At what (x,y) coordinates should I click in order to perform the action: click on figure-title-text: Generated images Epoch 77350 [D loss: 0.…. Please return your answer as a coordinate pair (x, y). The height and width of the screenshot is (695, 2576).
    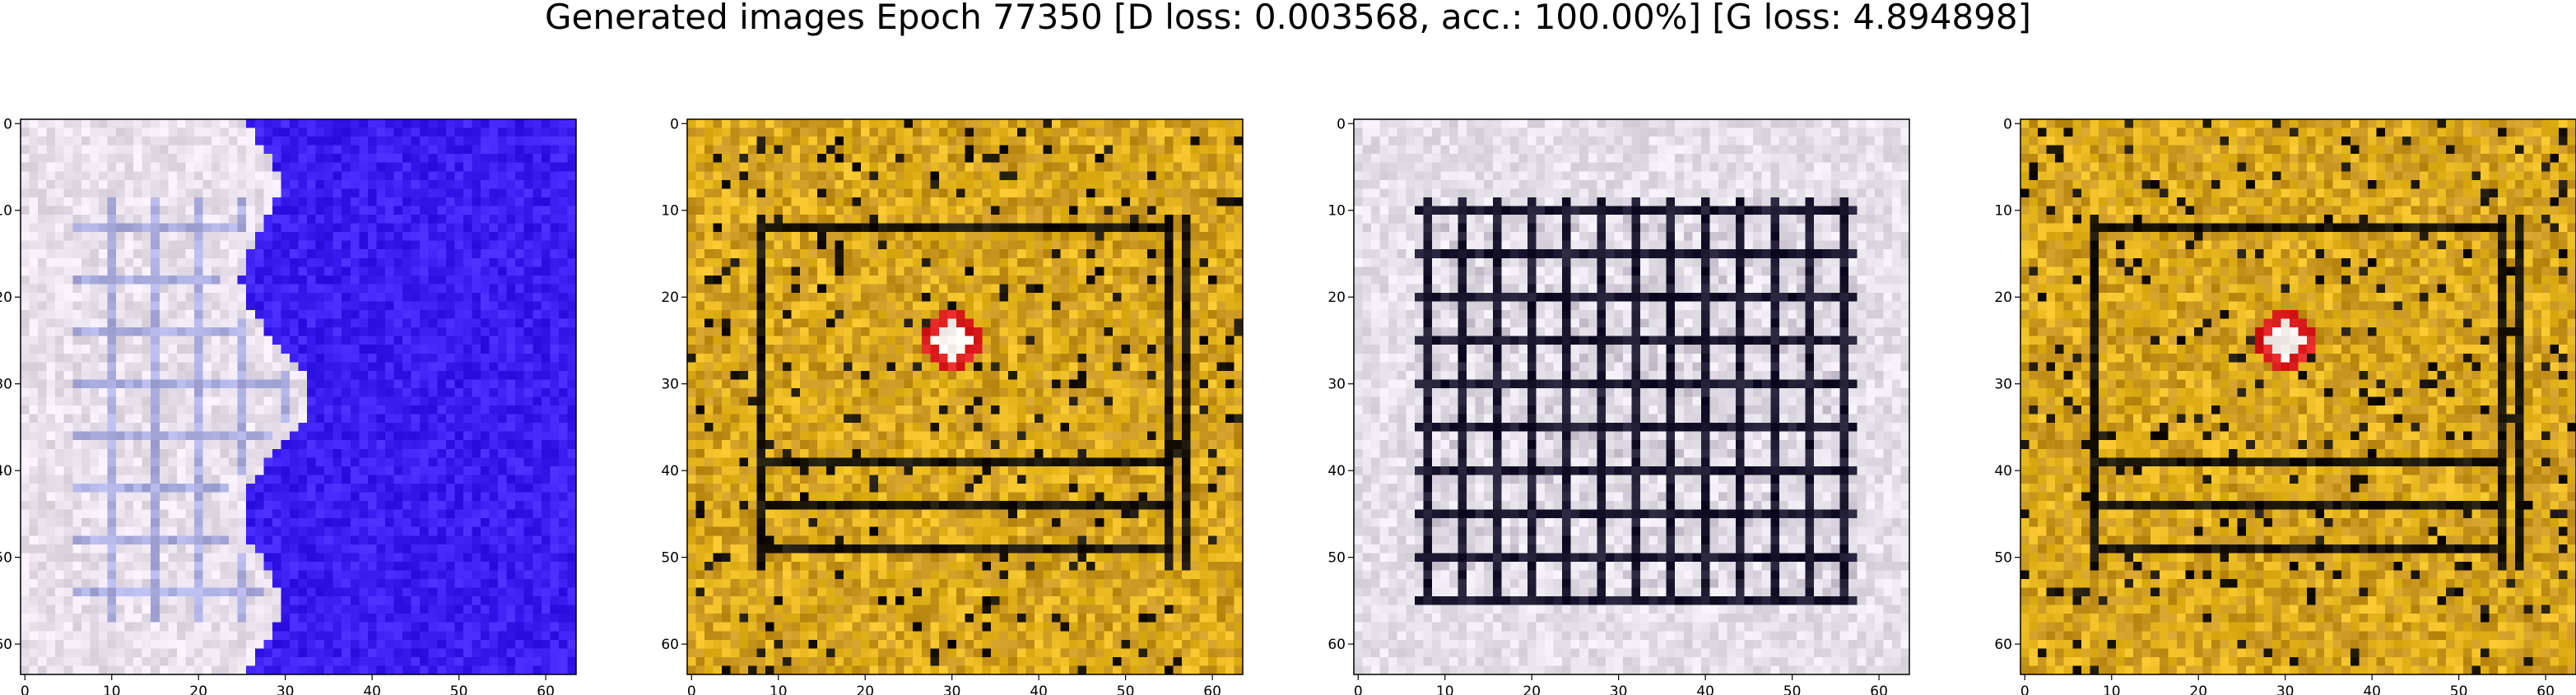
    Looking at the image, I should click on (1288, 18).